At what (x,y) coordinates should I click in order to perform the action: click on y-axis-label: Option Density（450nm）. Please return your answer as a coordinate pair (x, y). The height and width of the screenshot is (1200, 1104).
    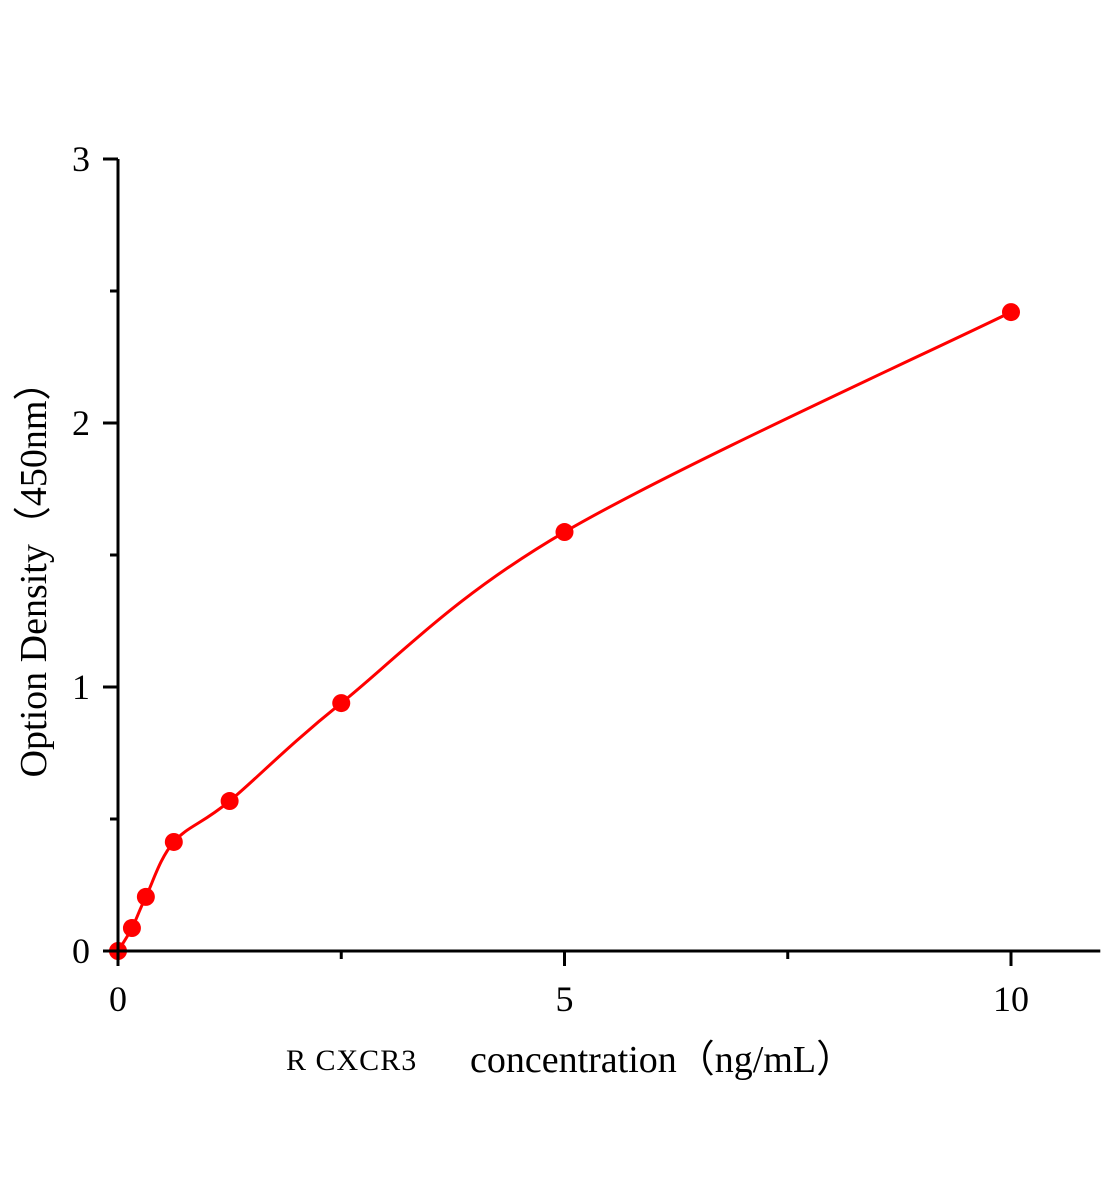
    Looking at the image, I should click on (34, 570).